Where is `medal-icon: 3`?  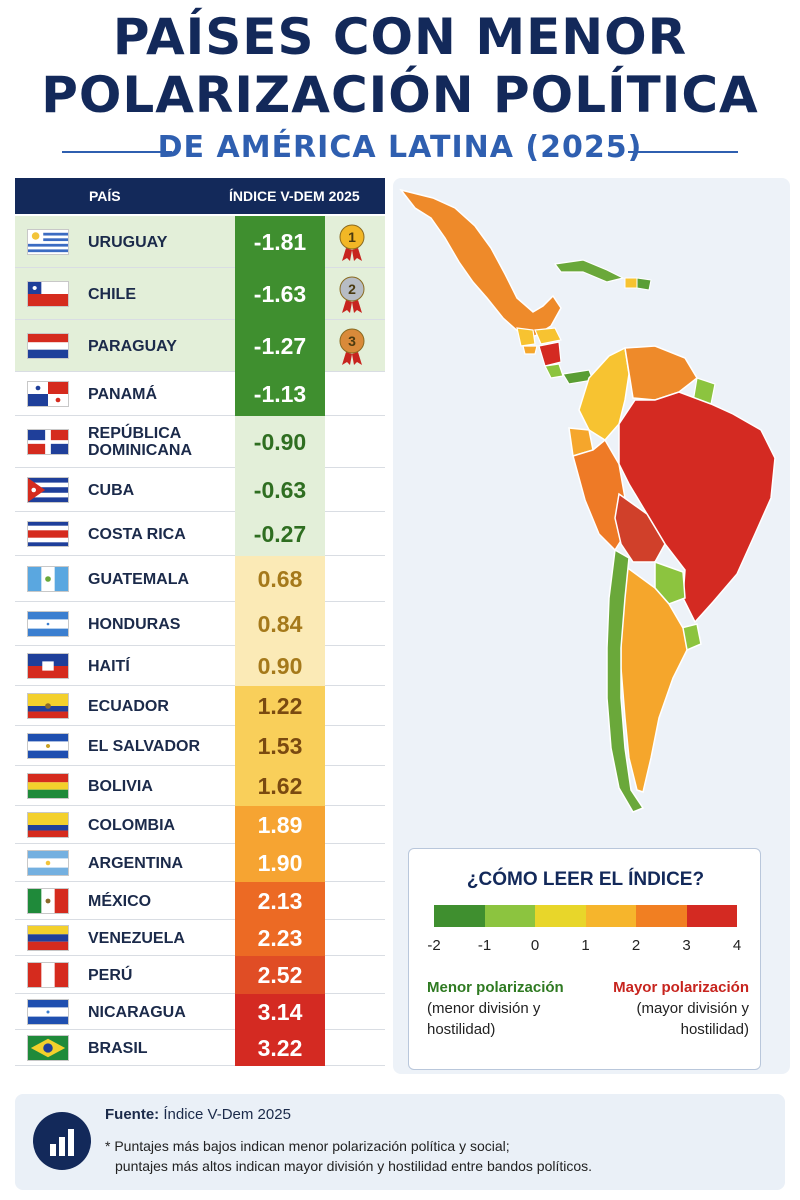 medal-icon: 3 is located at coordinates (352, 346).